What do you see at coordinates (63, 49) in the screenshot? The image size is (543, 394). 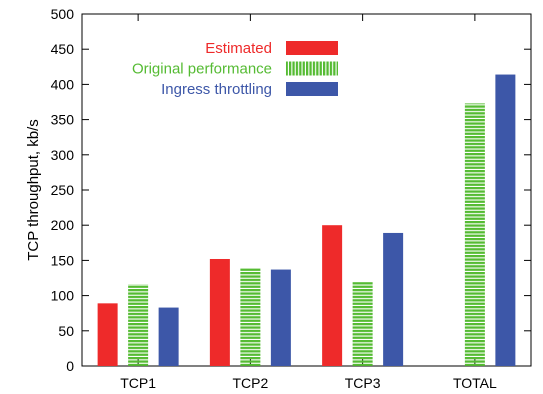 I see `y-tick-label: 450` at bounding box center [63, 49].